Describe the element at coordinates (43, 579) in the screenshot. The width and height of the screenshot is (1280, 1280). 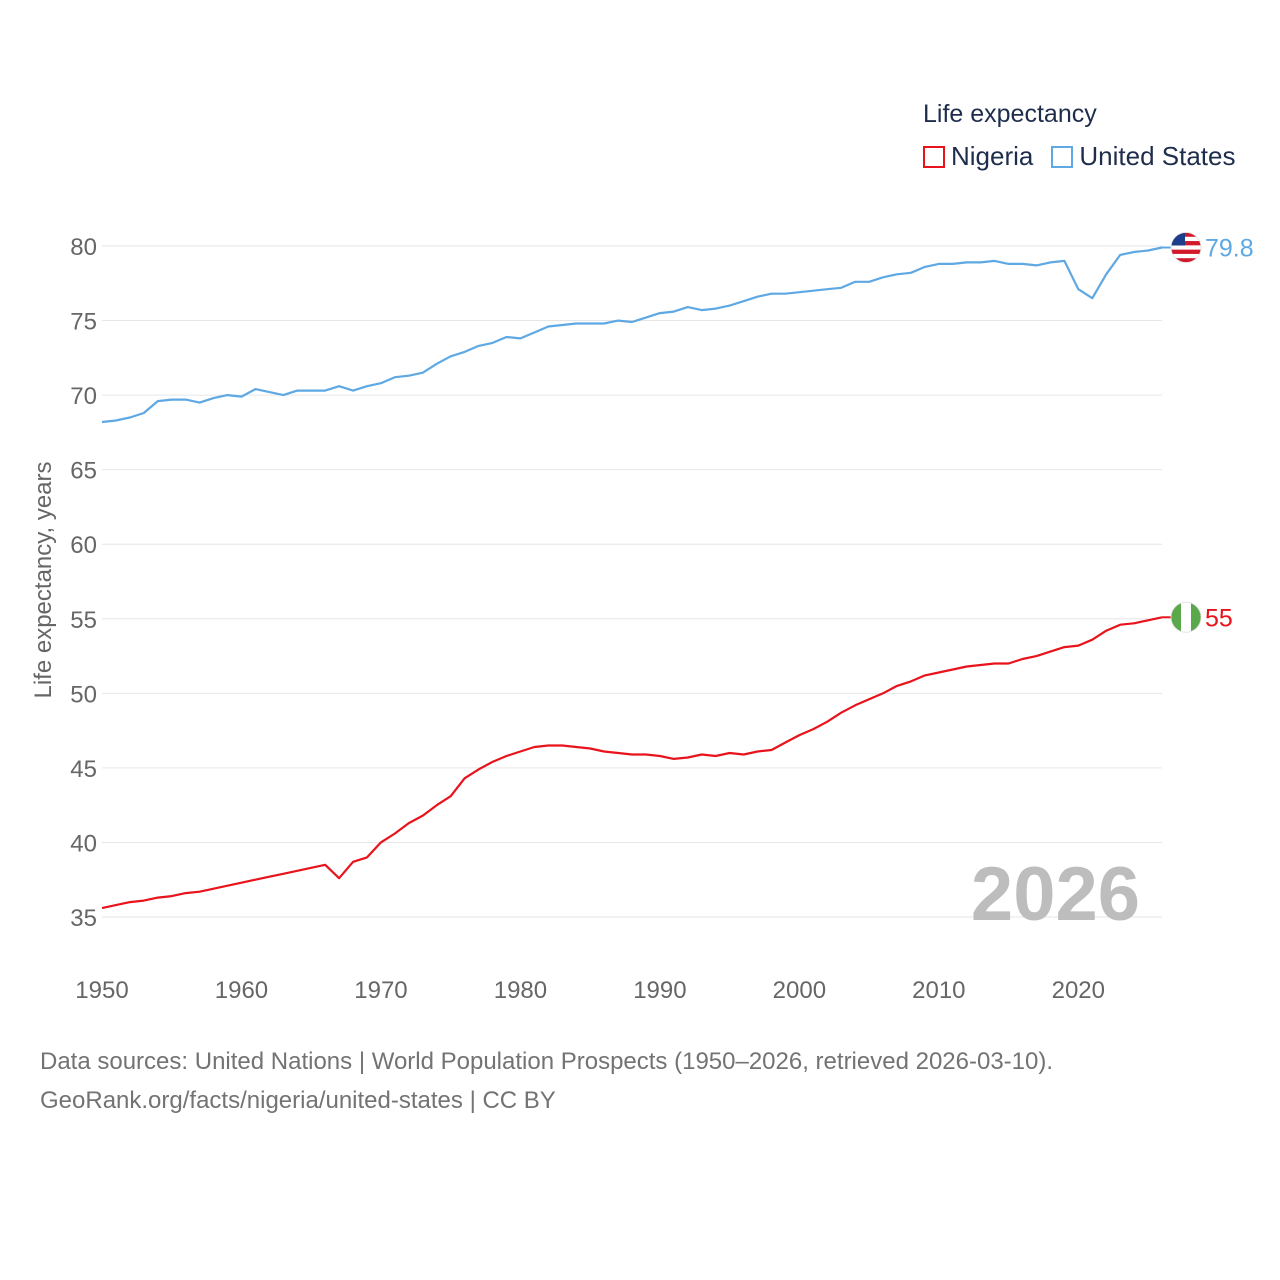
I see `y-axis-title: Life expectancy, years` at that location.